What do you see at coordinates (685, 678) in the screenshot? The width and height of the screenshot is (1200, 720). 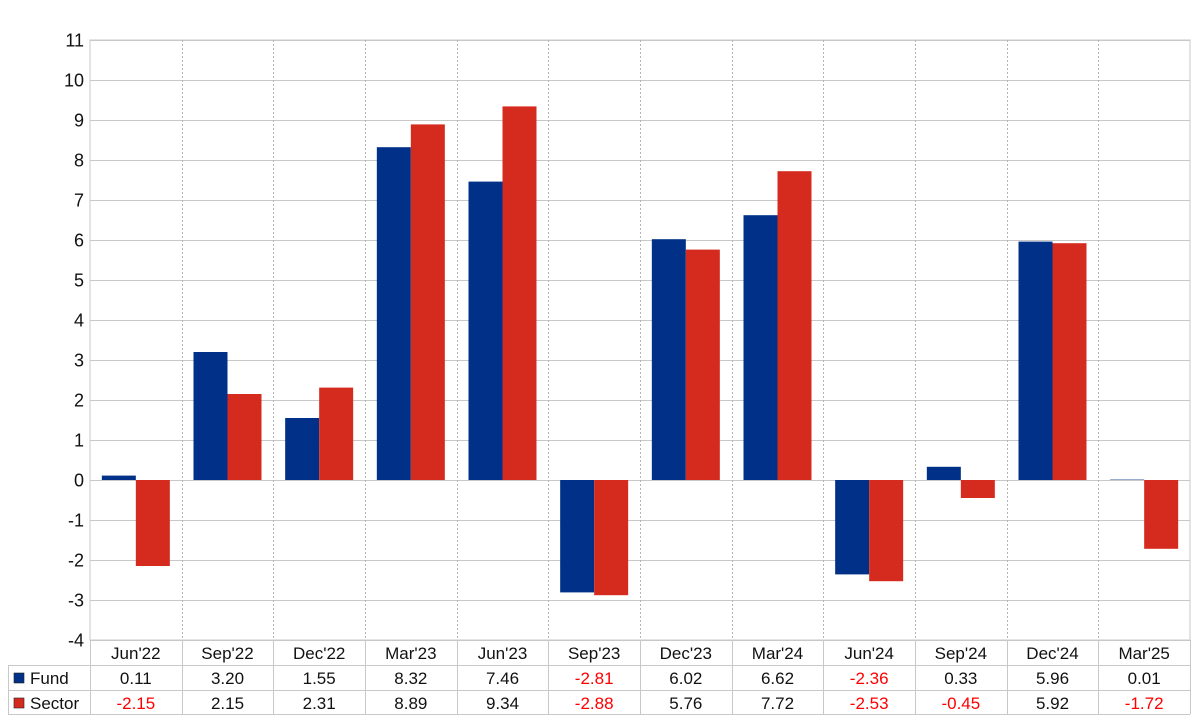 I see `data-label-fund: 6.02` at bounding box center [685, 678].